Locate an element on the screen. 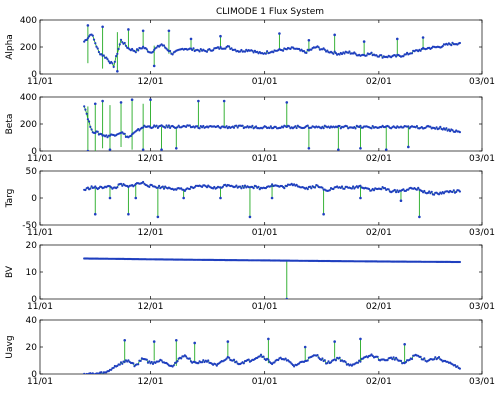  y-tick-label: 0 is located at coordinates (34, 199).